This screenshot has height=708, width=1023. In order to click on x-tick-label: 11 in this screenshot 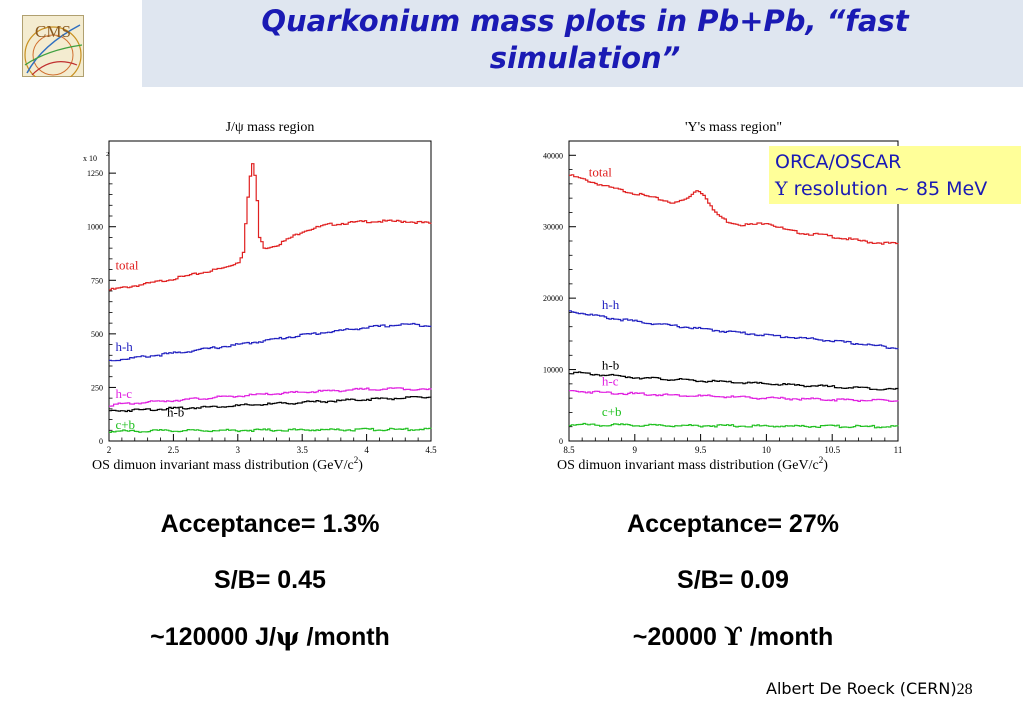, I will do `click(898, 450)`.